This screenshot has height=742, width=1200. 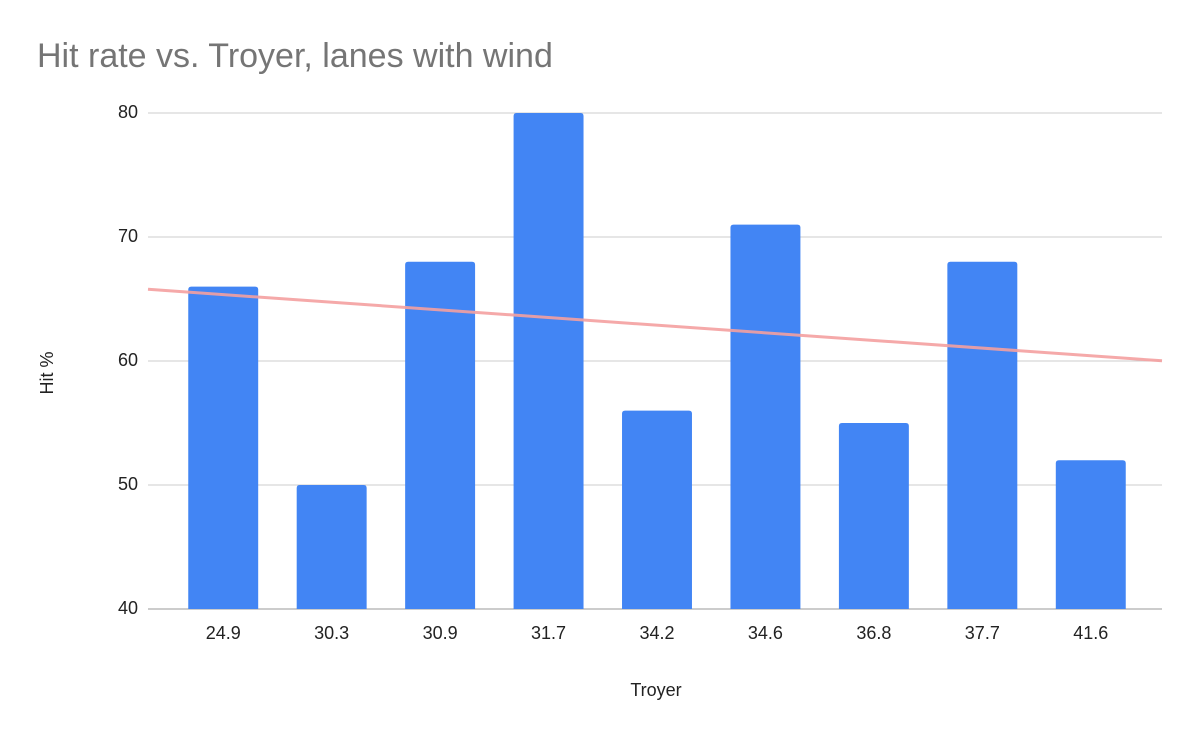 What do you see at coordinates (873, 633) in the screenshot?
I see `x-tick-label: 36.8` at bounding box center [873, 633].